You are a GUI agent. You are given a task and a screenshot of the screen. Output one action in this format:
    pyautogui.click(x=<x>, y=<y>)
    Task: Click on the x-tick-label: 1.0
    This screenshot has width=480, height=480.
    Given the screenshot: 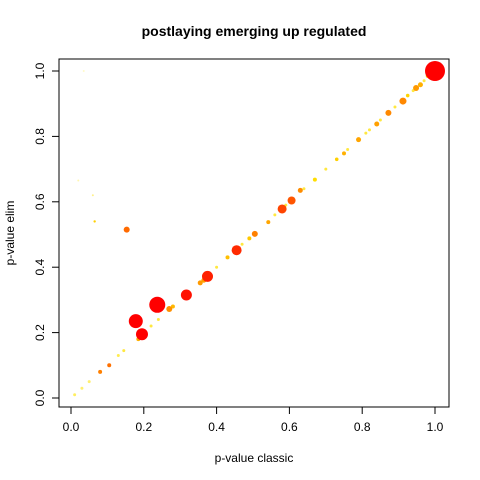 What is the action you would take?
    pyautogui.click(x=435, y=427)
    